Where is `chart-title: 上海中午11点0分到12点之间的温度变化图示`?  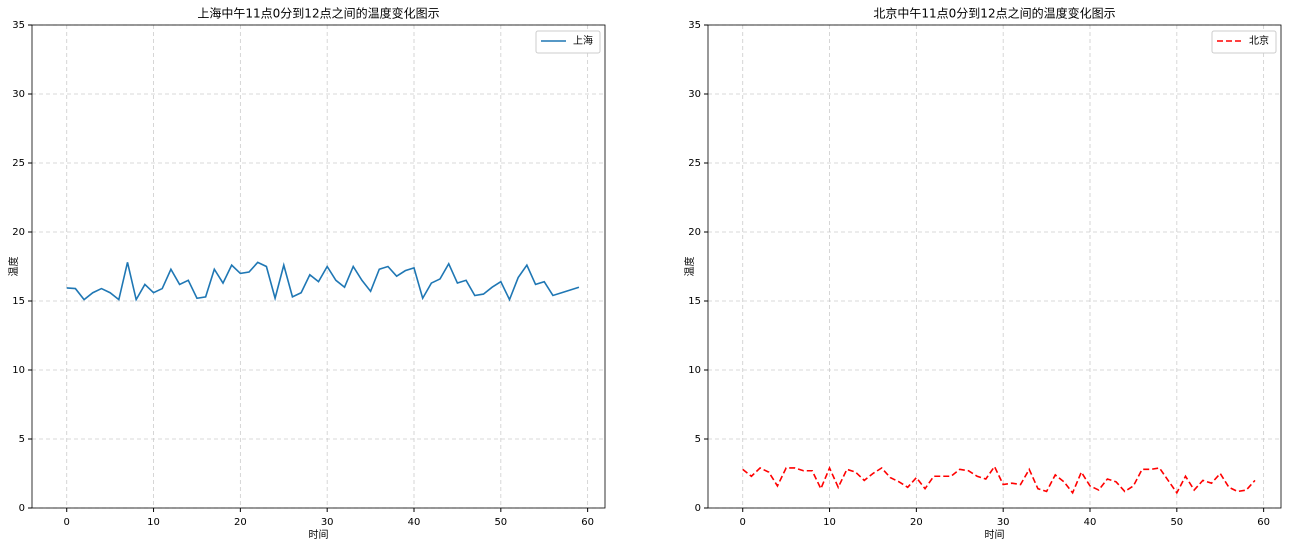 chart-title: 上海中午11点0分到12点之间的温度变化图示 is located at coordinates (318, 13).